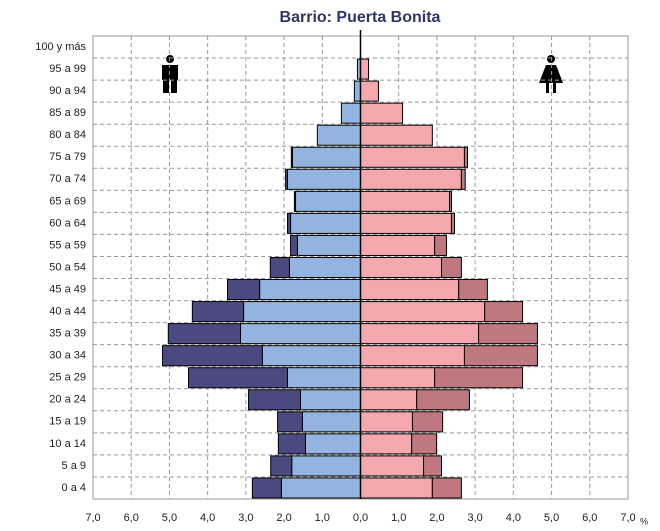 The height and width of the screenshot is (531, 660). Describe the element at coordinates (67, 422) in the screenshot. I see `y-tick-label: 15 a 19` at that location.